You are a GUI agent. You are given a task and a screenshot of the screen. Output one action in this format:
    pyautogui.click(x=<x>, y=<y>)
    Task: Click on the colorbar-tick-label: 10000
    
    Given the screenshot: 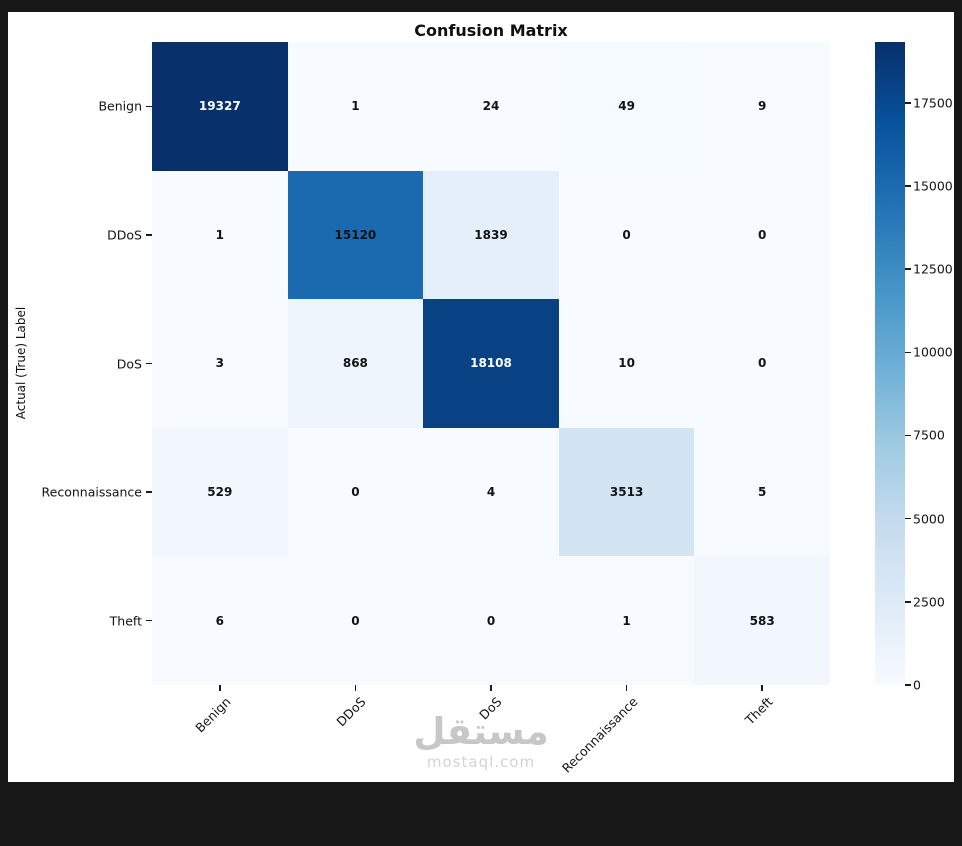 What is the action you would take?
    pyautogui.click(x=933, y=352)
    